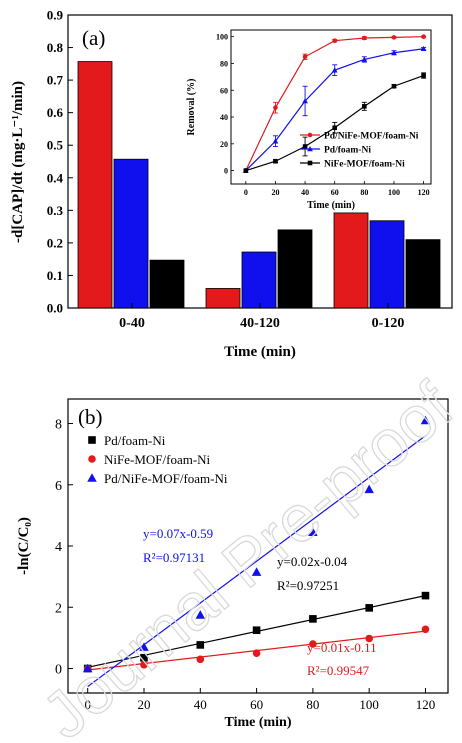 The image size is (462, 743). I want to click on inset-series, so click(334, 103).